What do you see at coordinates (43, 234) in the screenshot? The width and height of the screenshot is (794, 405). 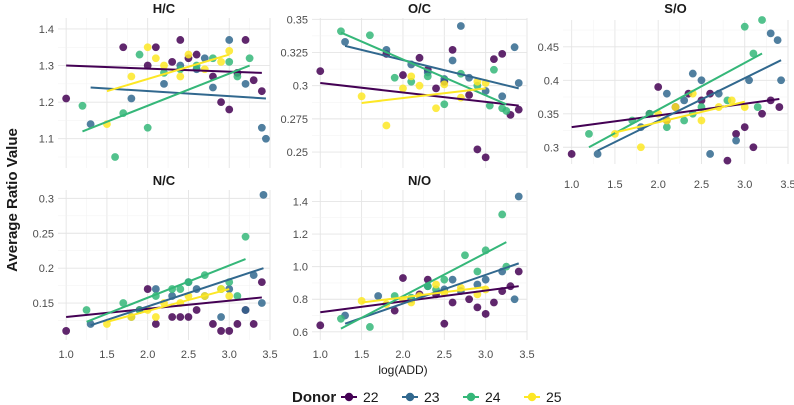 I see `y-tick-label: 0.25` at bounding box center [43, 234].